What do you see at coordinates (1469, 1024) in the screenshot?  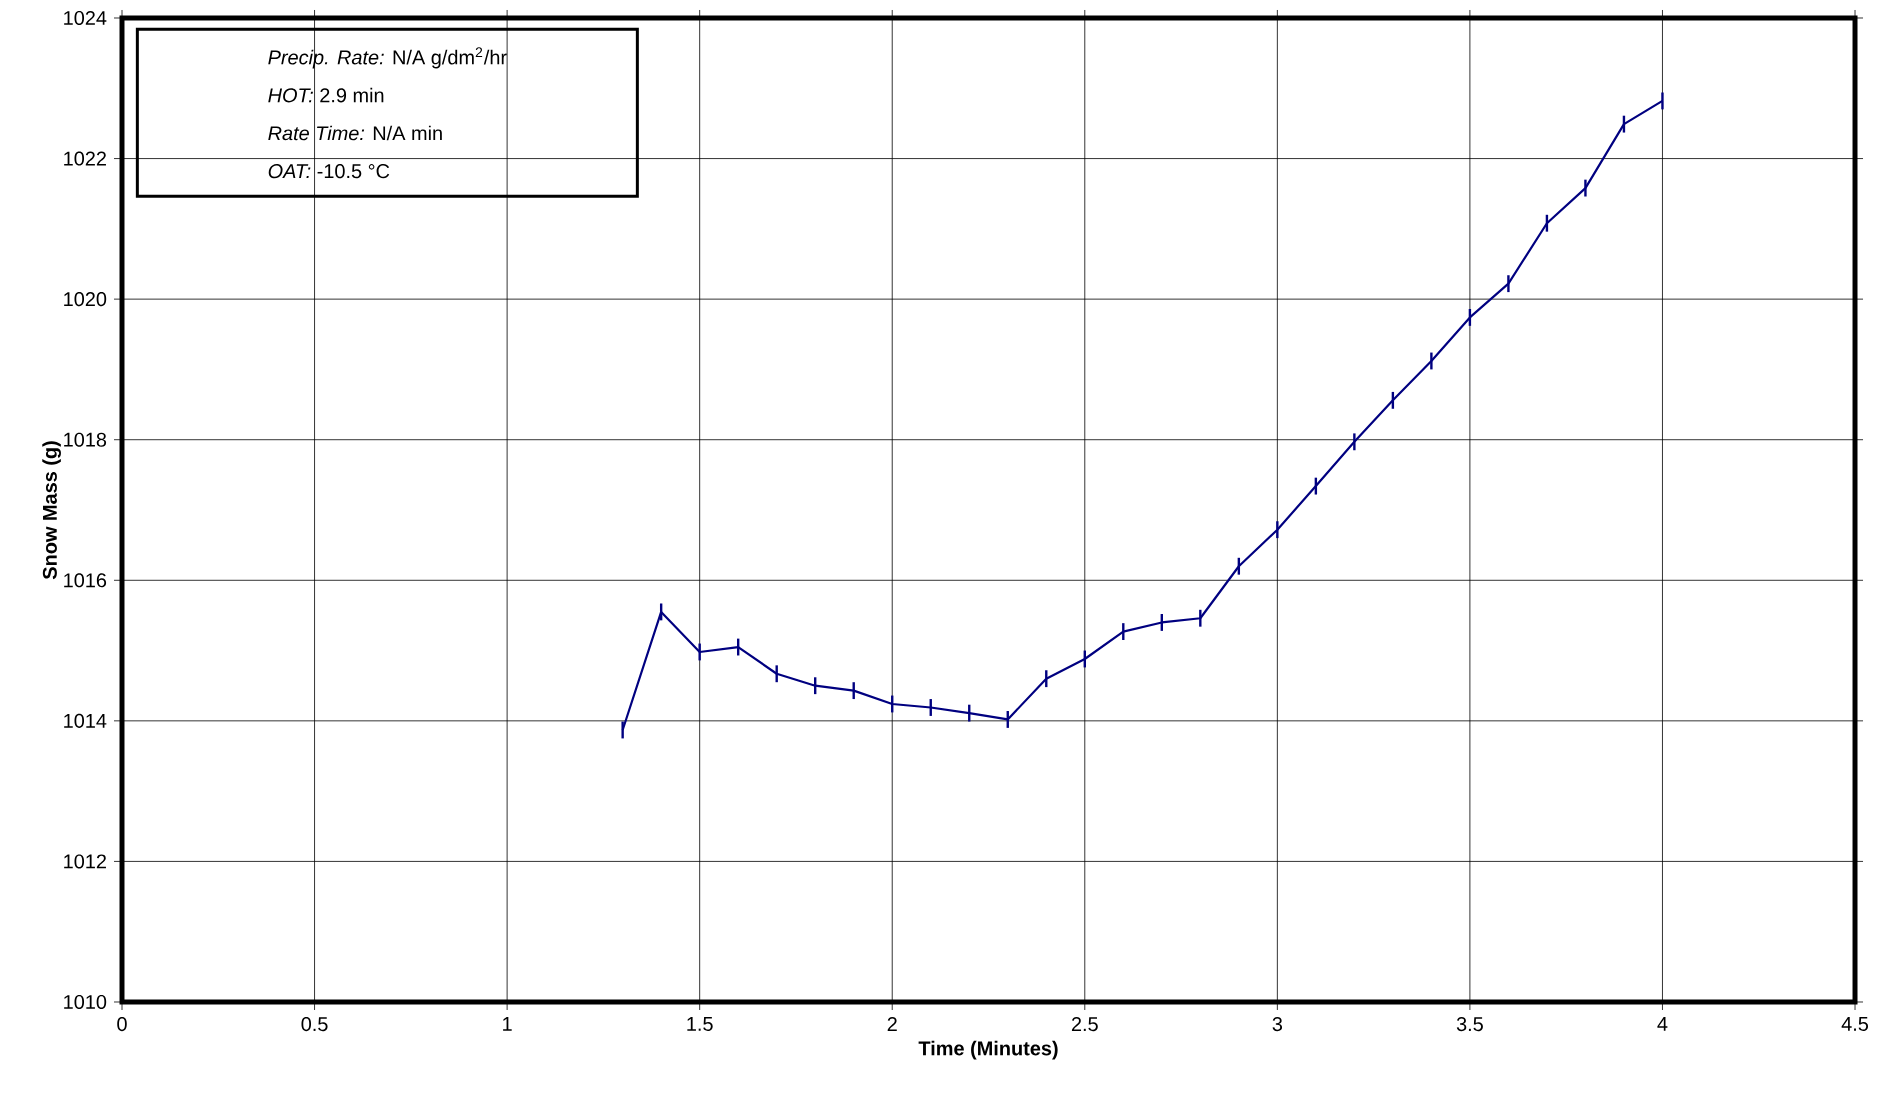 I see `x-tick-label: 3.5` at bounding box center [1469, 1024].